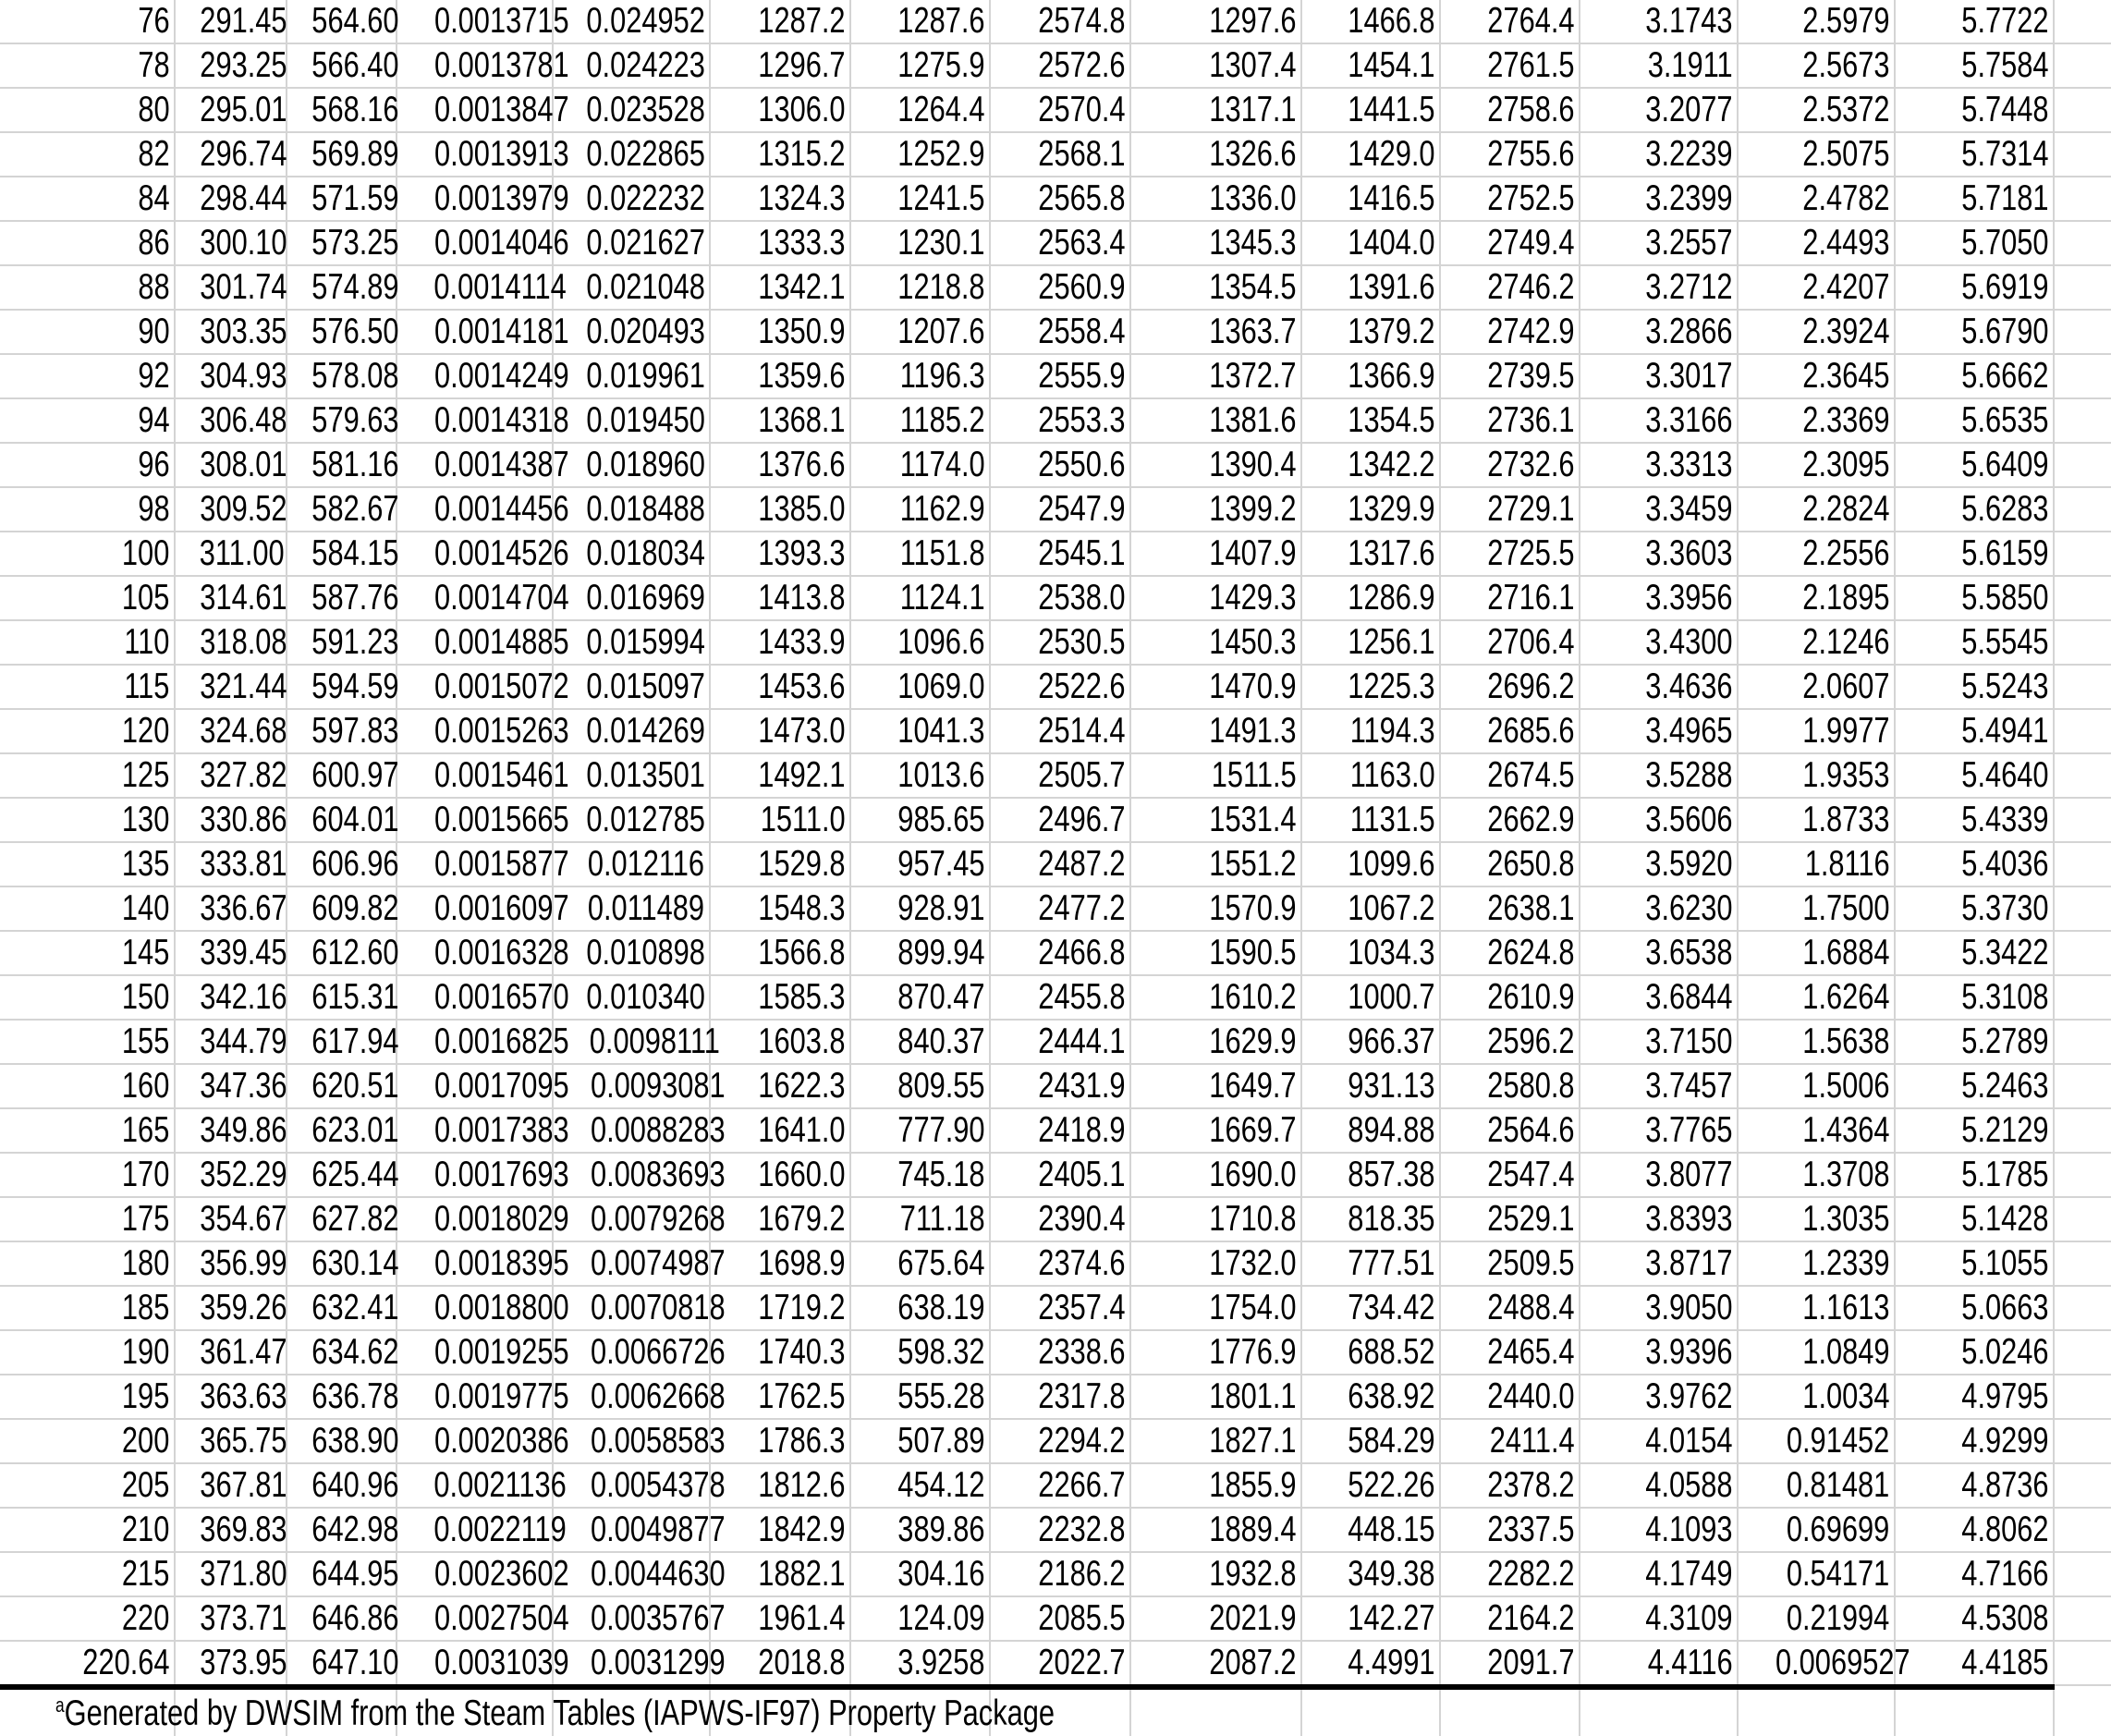  I want to click on table-cell: 1218.8, so click(921, 287).